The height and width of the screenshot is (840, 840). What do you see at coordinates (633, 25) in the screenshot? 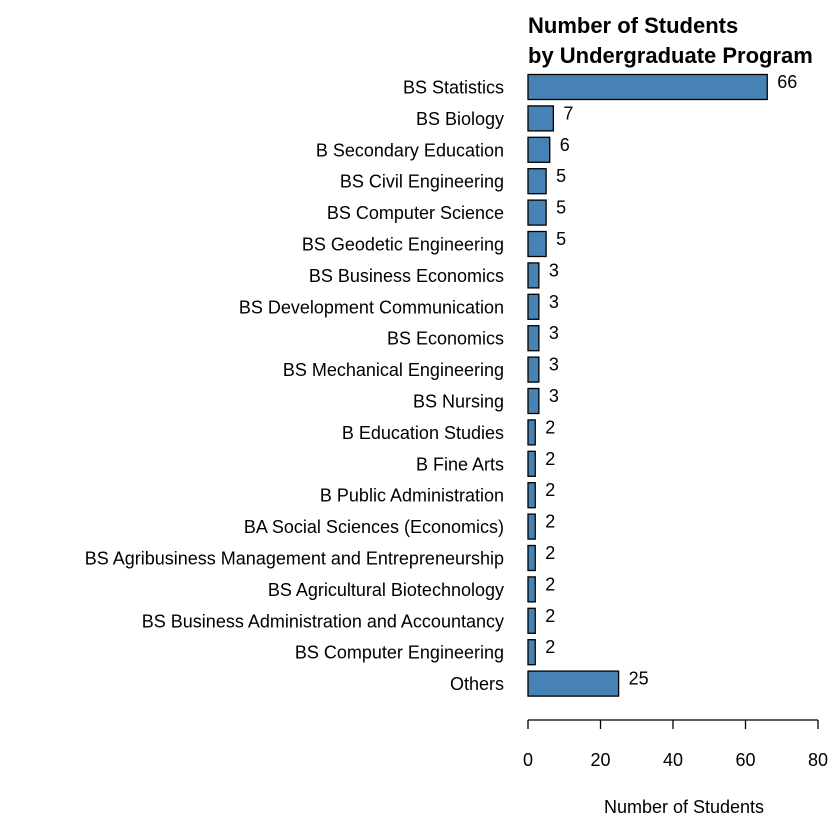
I see `chart-title-line-1: Number of Students` at bounding box center [633, 25].